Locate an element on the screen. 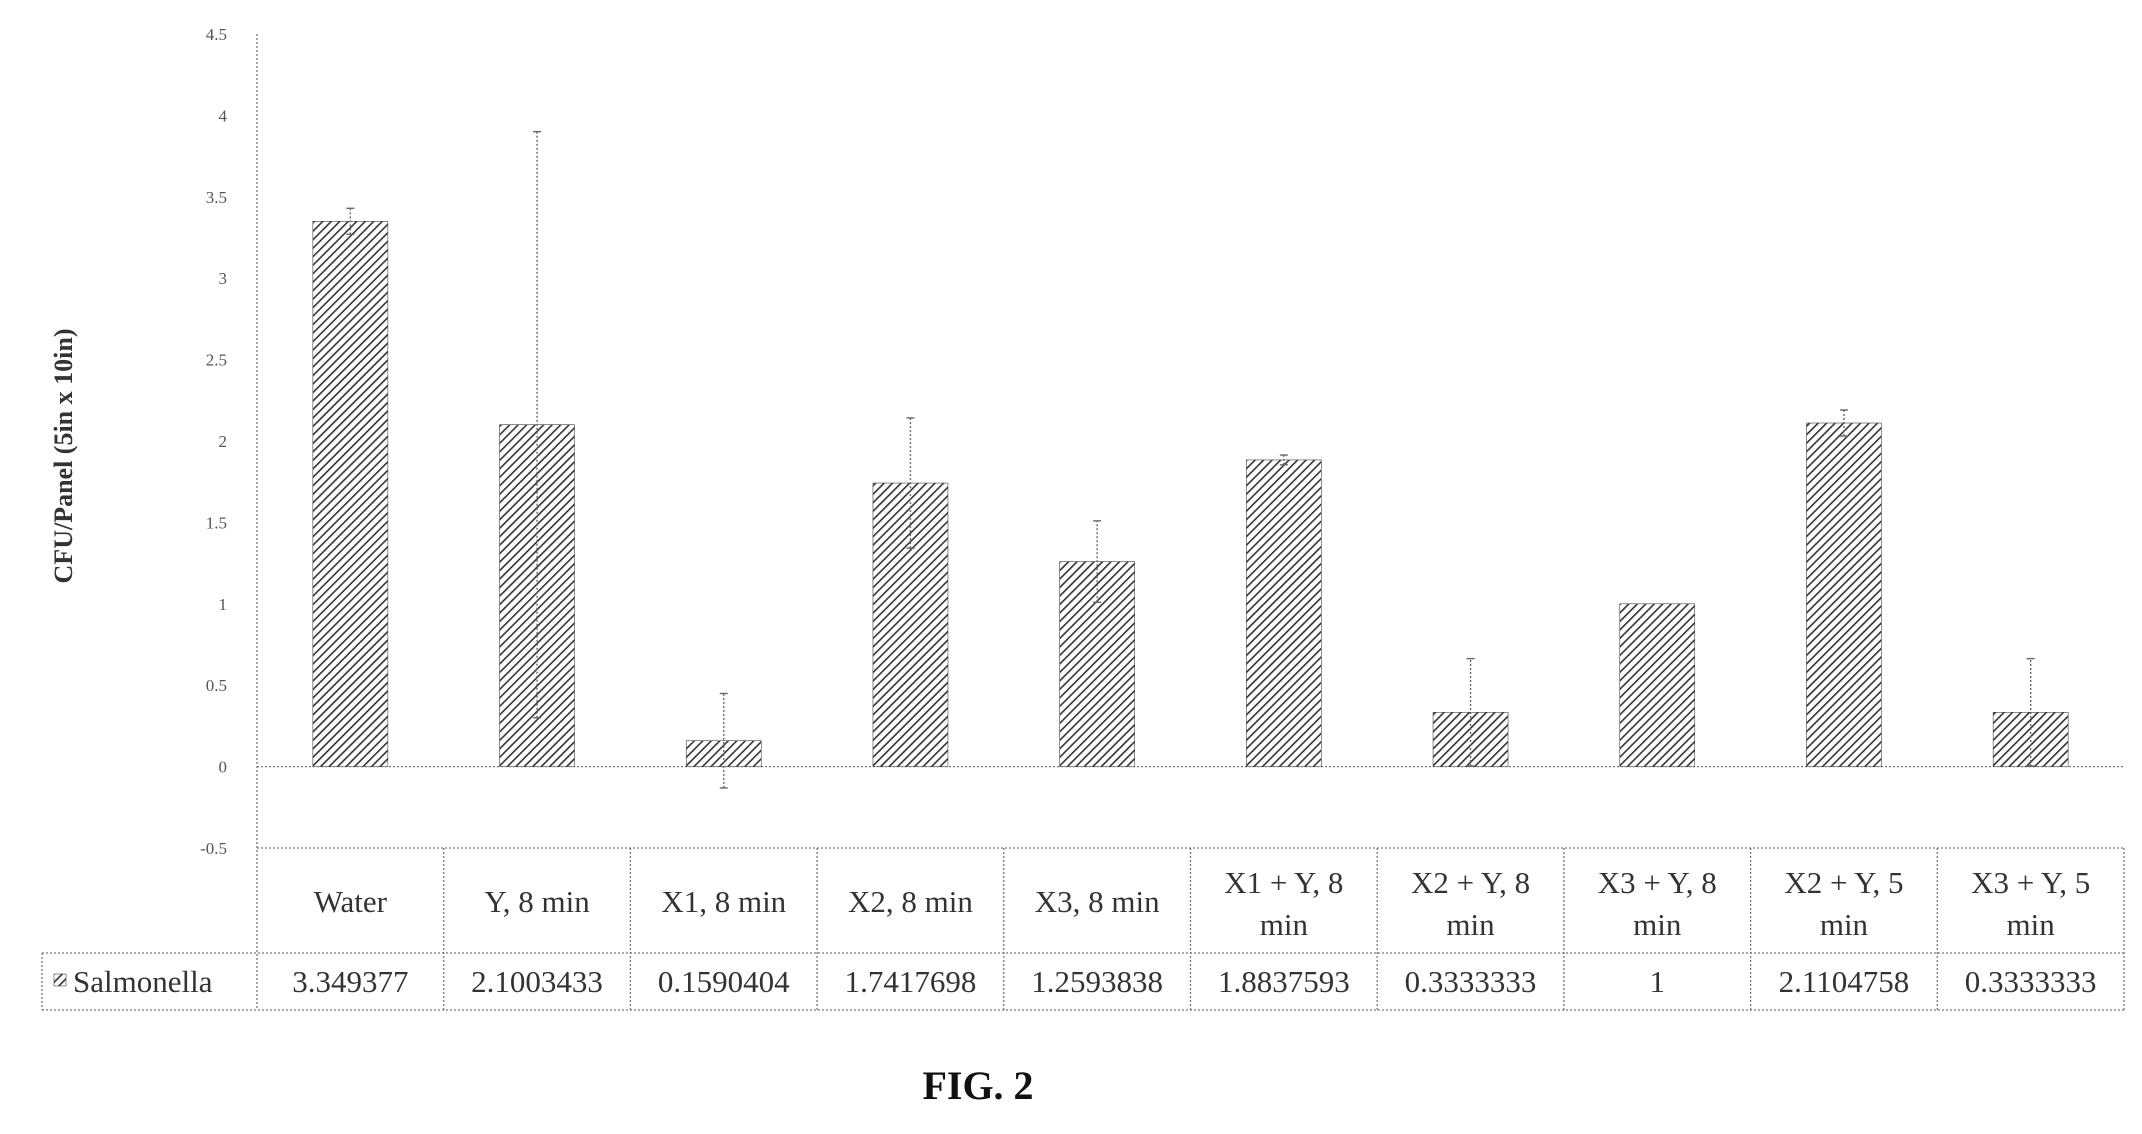 Image resolution: width=2142 pixels, height=1134 pixels. category-label: X1 + Y, 8 is located at coordinates (1283, 882).